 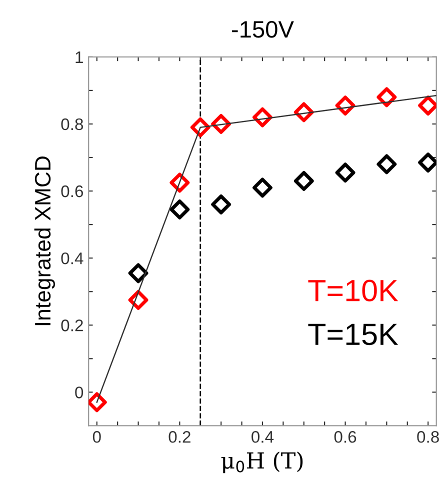 What do you see at coordinates (262, 463) in the screenshot?
I see `x-axis-title: μ$_{0}$H (T)` at bounding box center [262, 463].